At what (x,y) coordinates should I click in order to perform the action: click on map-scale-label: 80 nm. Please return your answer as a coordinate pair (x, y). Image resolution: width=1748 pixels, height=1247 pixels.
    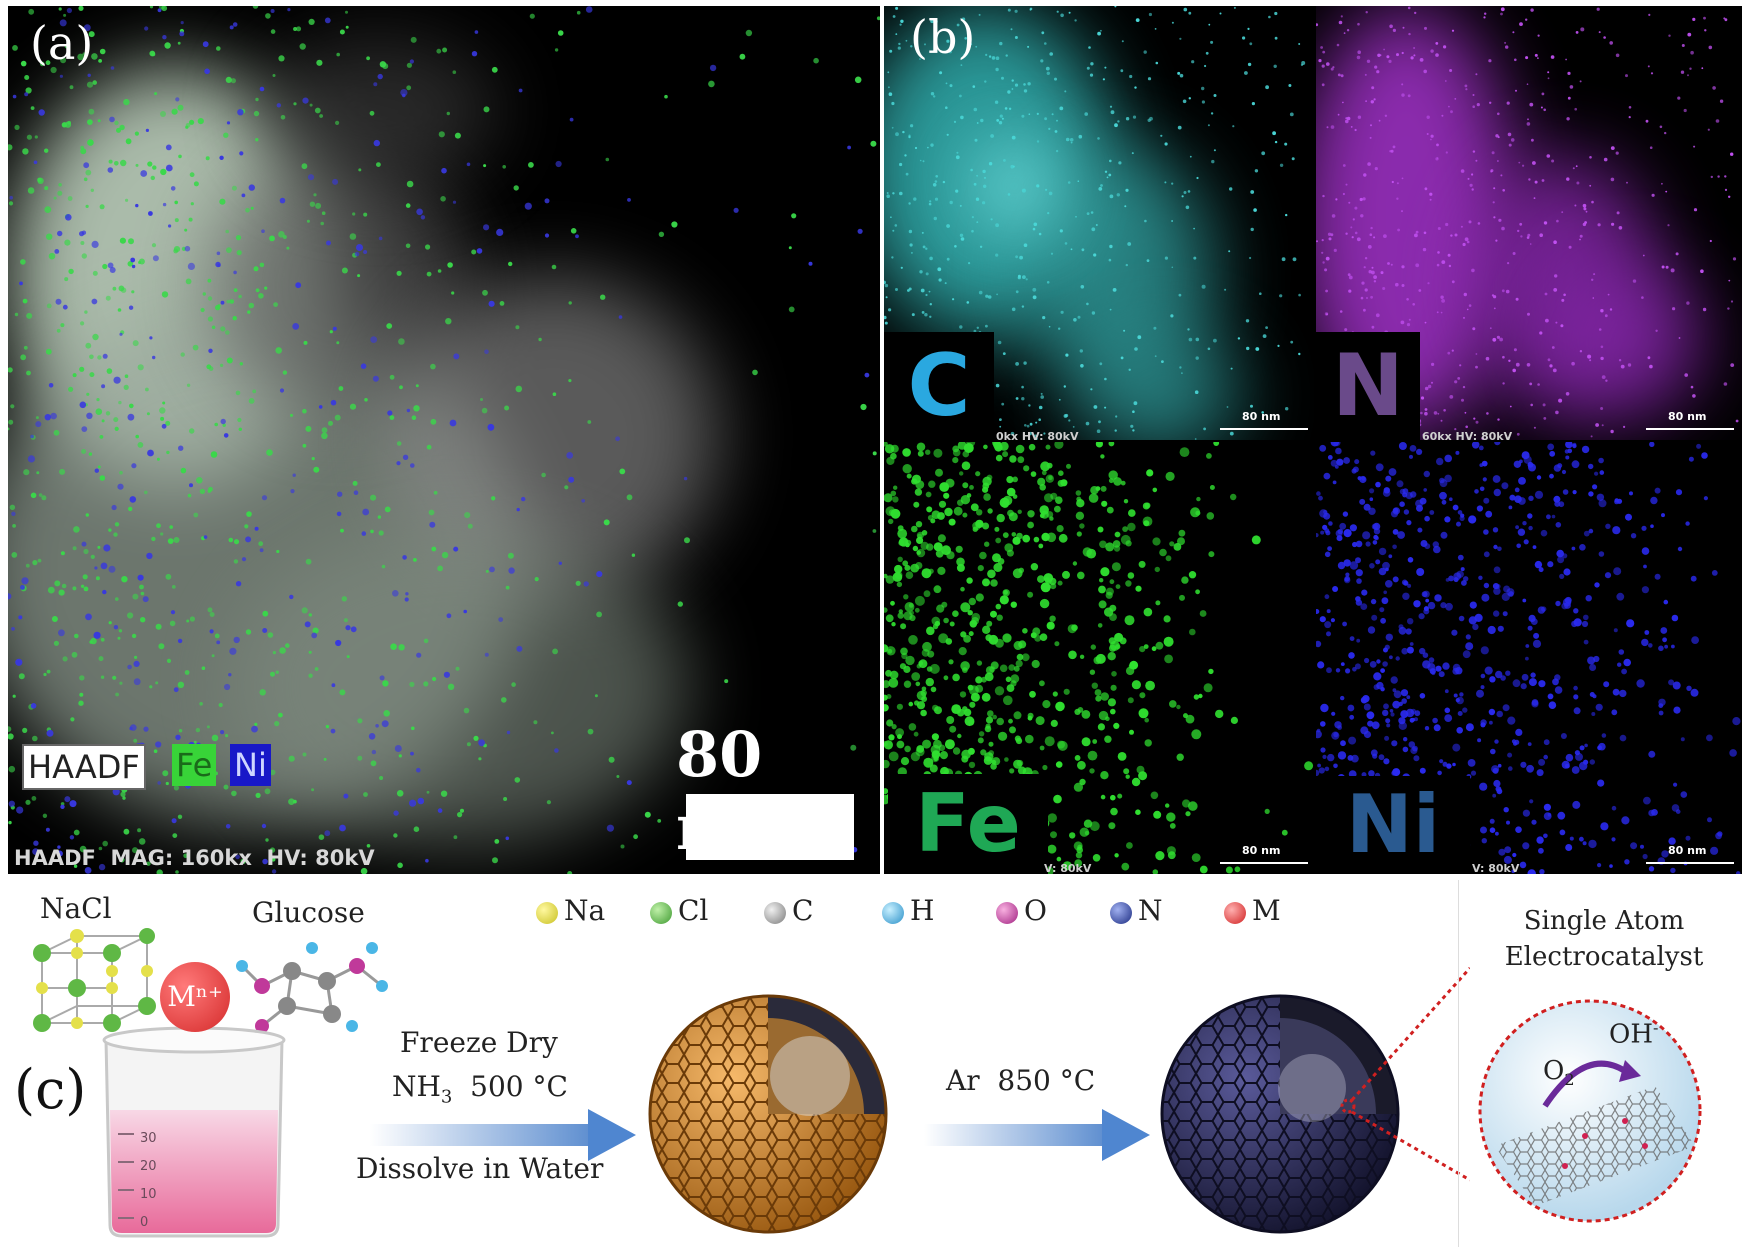
    Looking at the image, I should click on (1687, 416).